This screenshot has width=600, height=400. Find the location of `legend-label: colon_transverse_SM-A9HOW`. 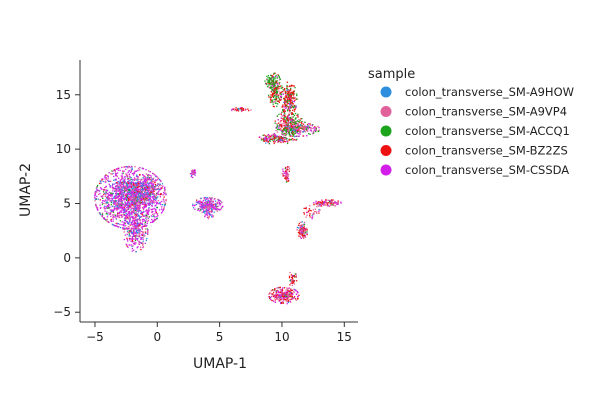

legend-label: colon_transverse_SM-A9HOW is located at coordinates (489, 92).